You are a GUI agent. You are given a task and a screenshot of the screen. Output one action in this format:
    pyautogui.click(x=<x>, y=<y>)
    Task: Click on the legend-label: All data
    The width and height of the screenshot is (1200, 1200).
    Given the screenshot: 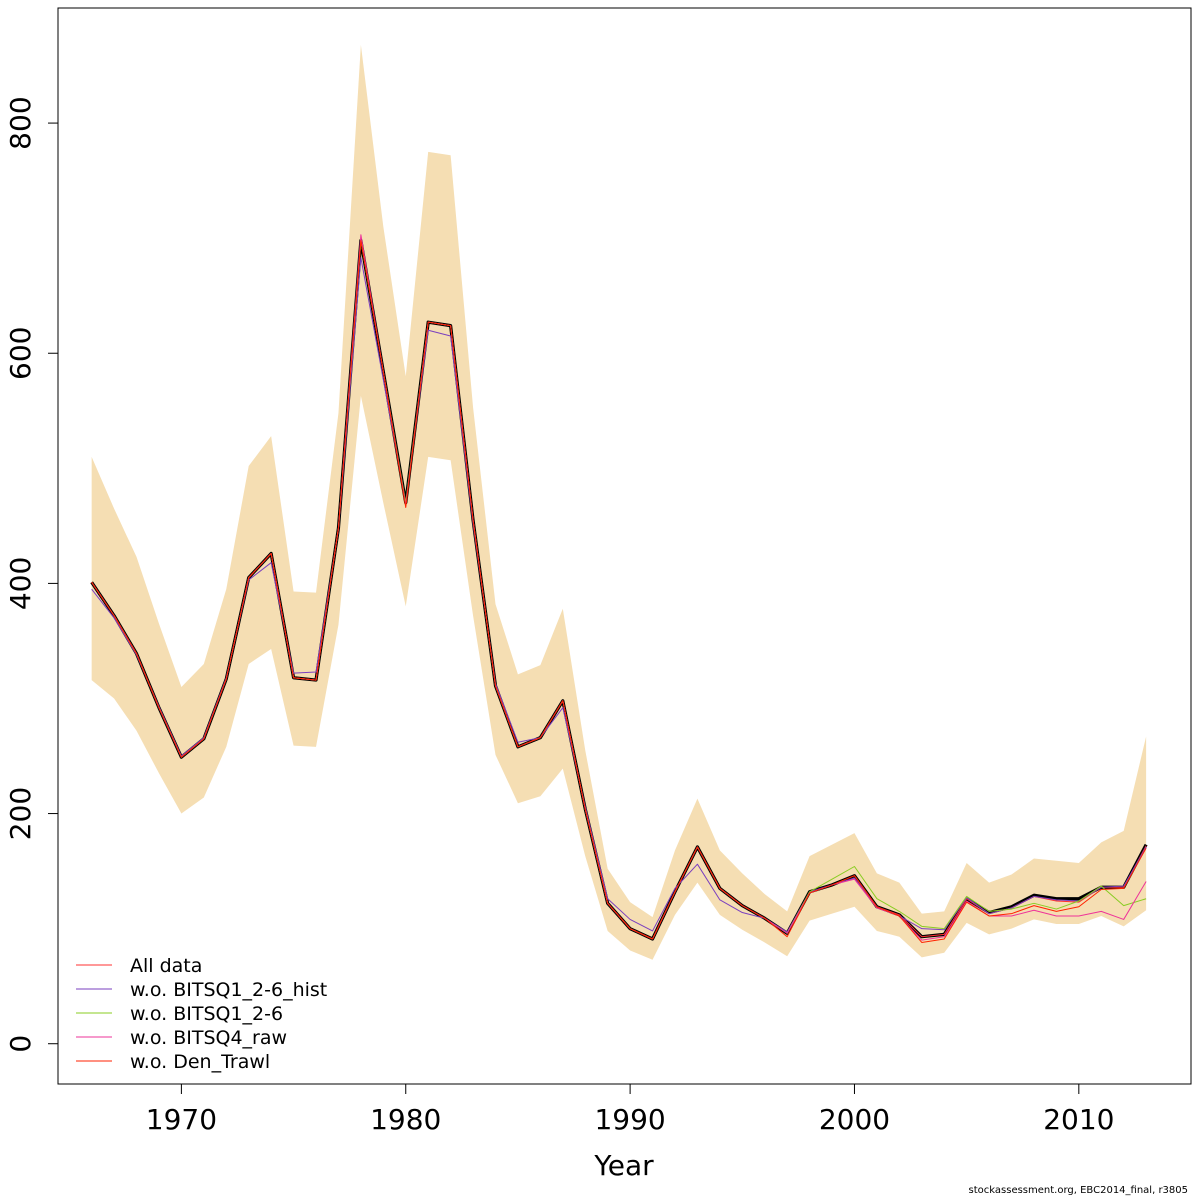 What is the action you would take?
    pyautogui.click(x=166, y=966)
    